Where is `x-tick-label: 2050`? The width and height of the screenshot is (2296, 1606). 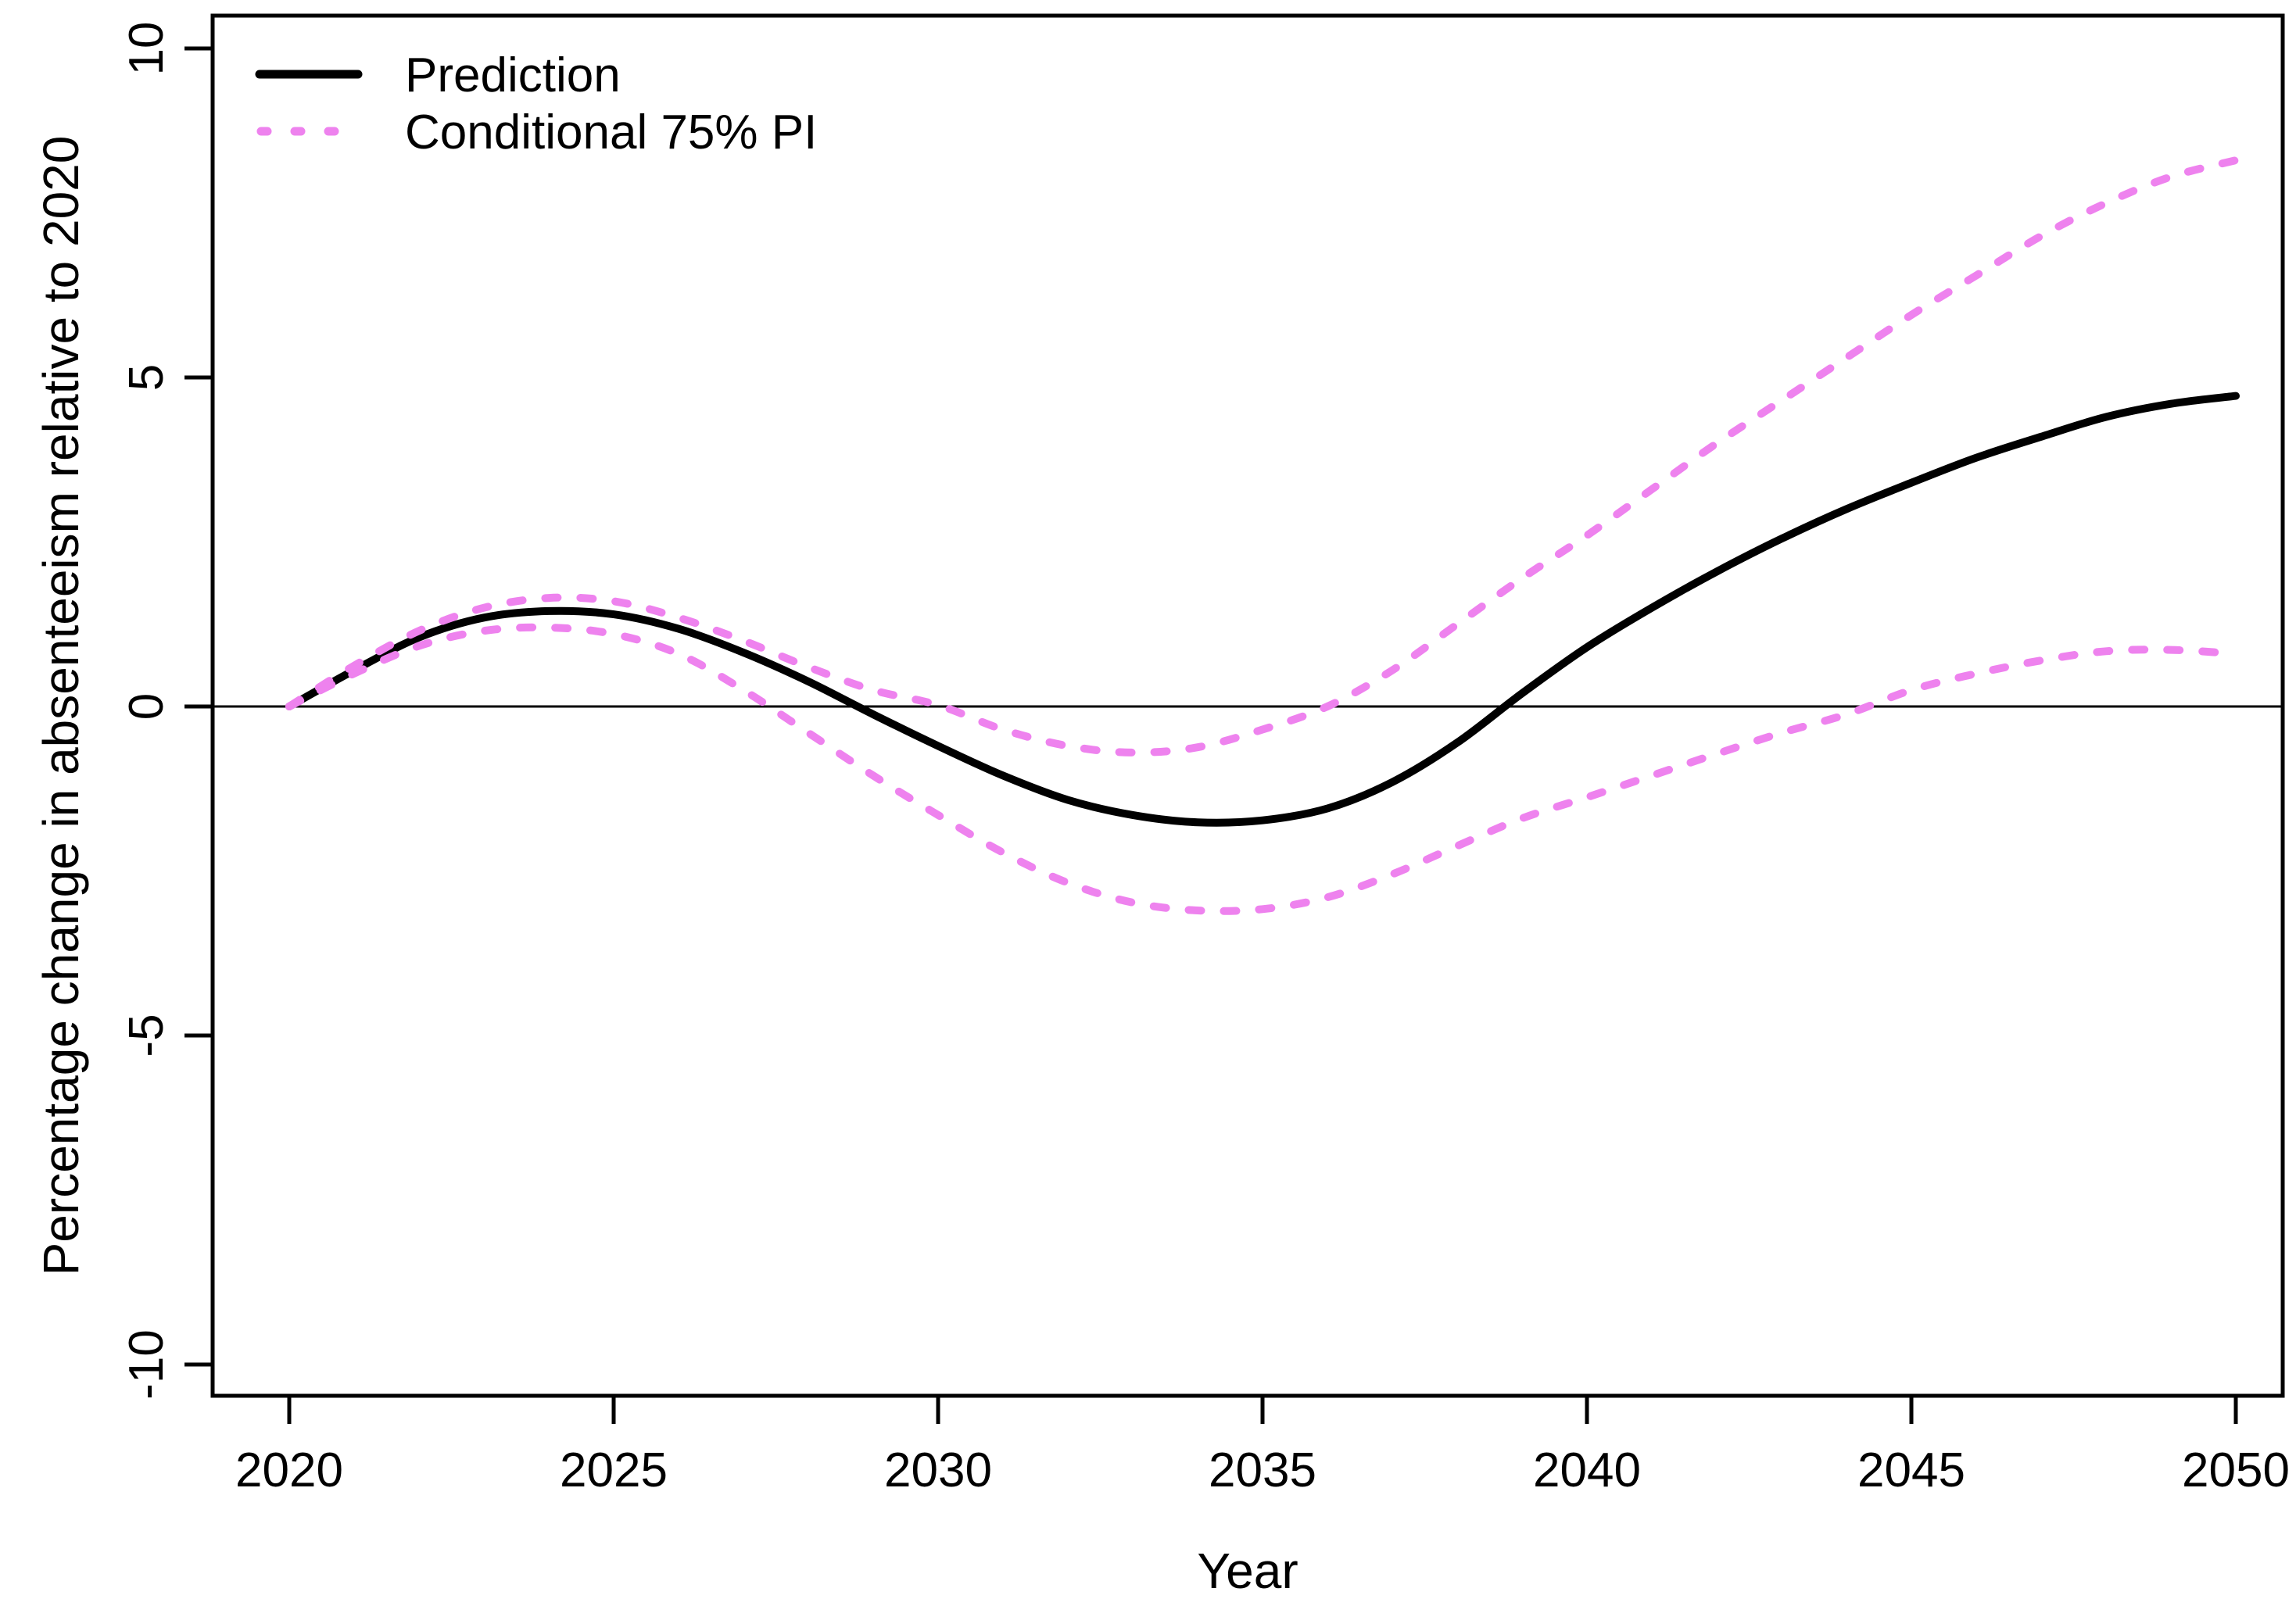 x-tick-label: 2050 is located at coordinates (2236, 1470).